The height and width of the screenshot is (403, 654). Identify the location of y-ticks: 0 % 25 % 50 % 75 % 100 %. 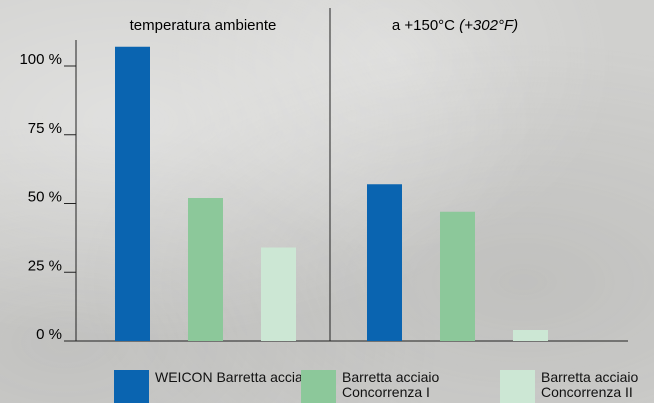
(47, 197).